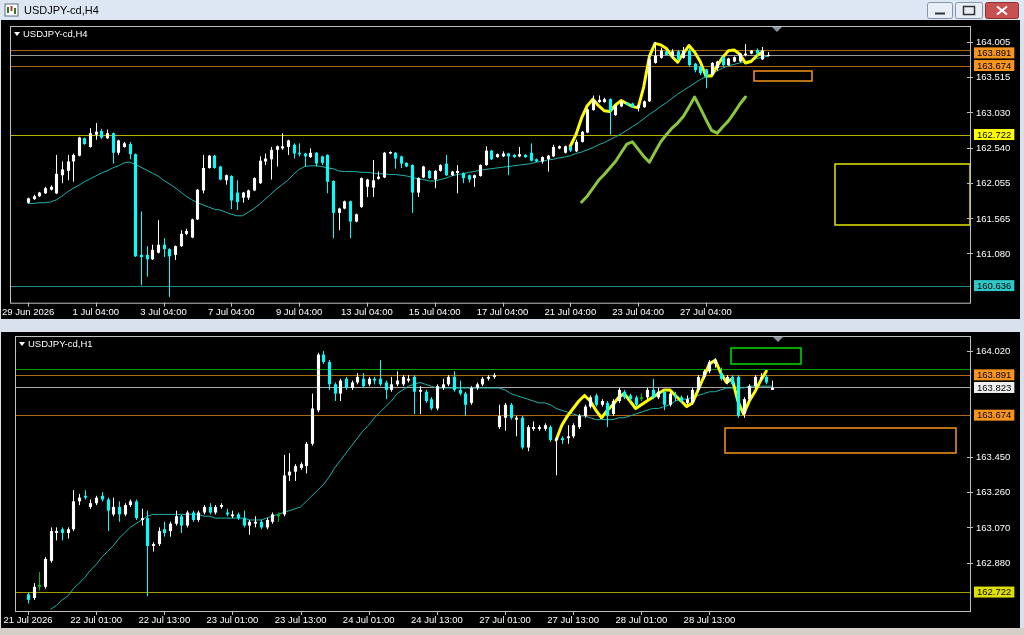 Image resolution: width=1024 pixels, height=635 pixels. I want to click on x-tick-label: 1 Jul 04:00, so click(96, 312).